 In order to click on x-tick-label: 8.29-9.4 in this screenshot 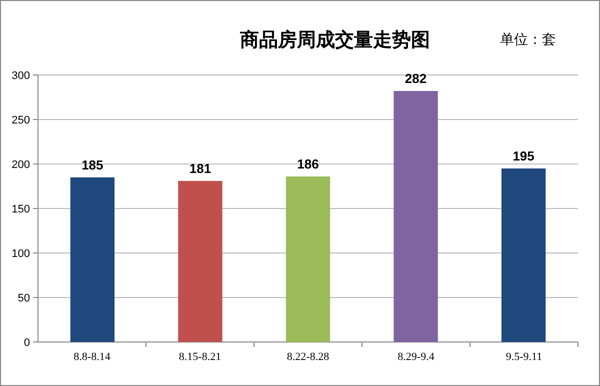, I will do `click(416, 357)`.